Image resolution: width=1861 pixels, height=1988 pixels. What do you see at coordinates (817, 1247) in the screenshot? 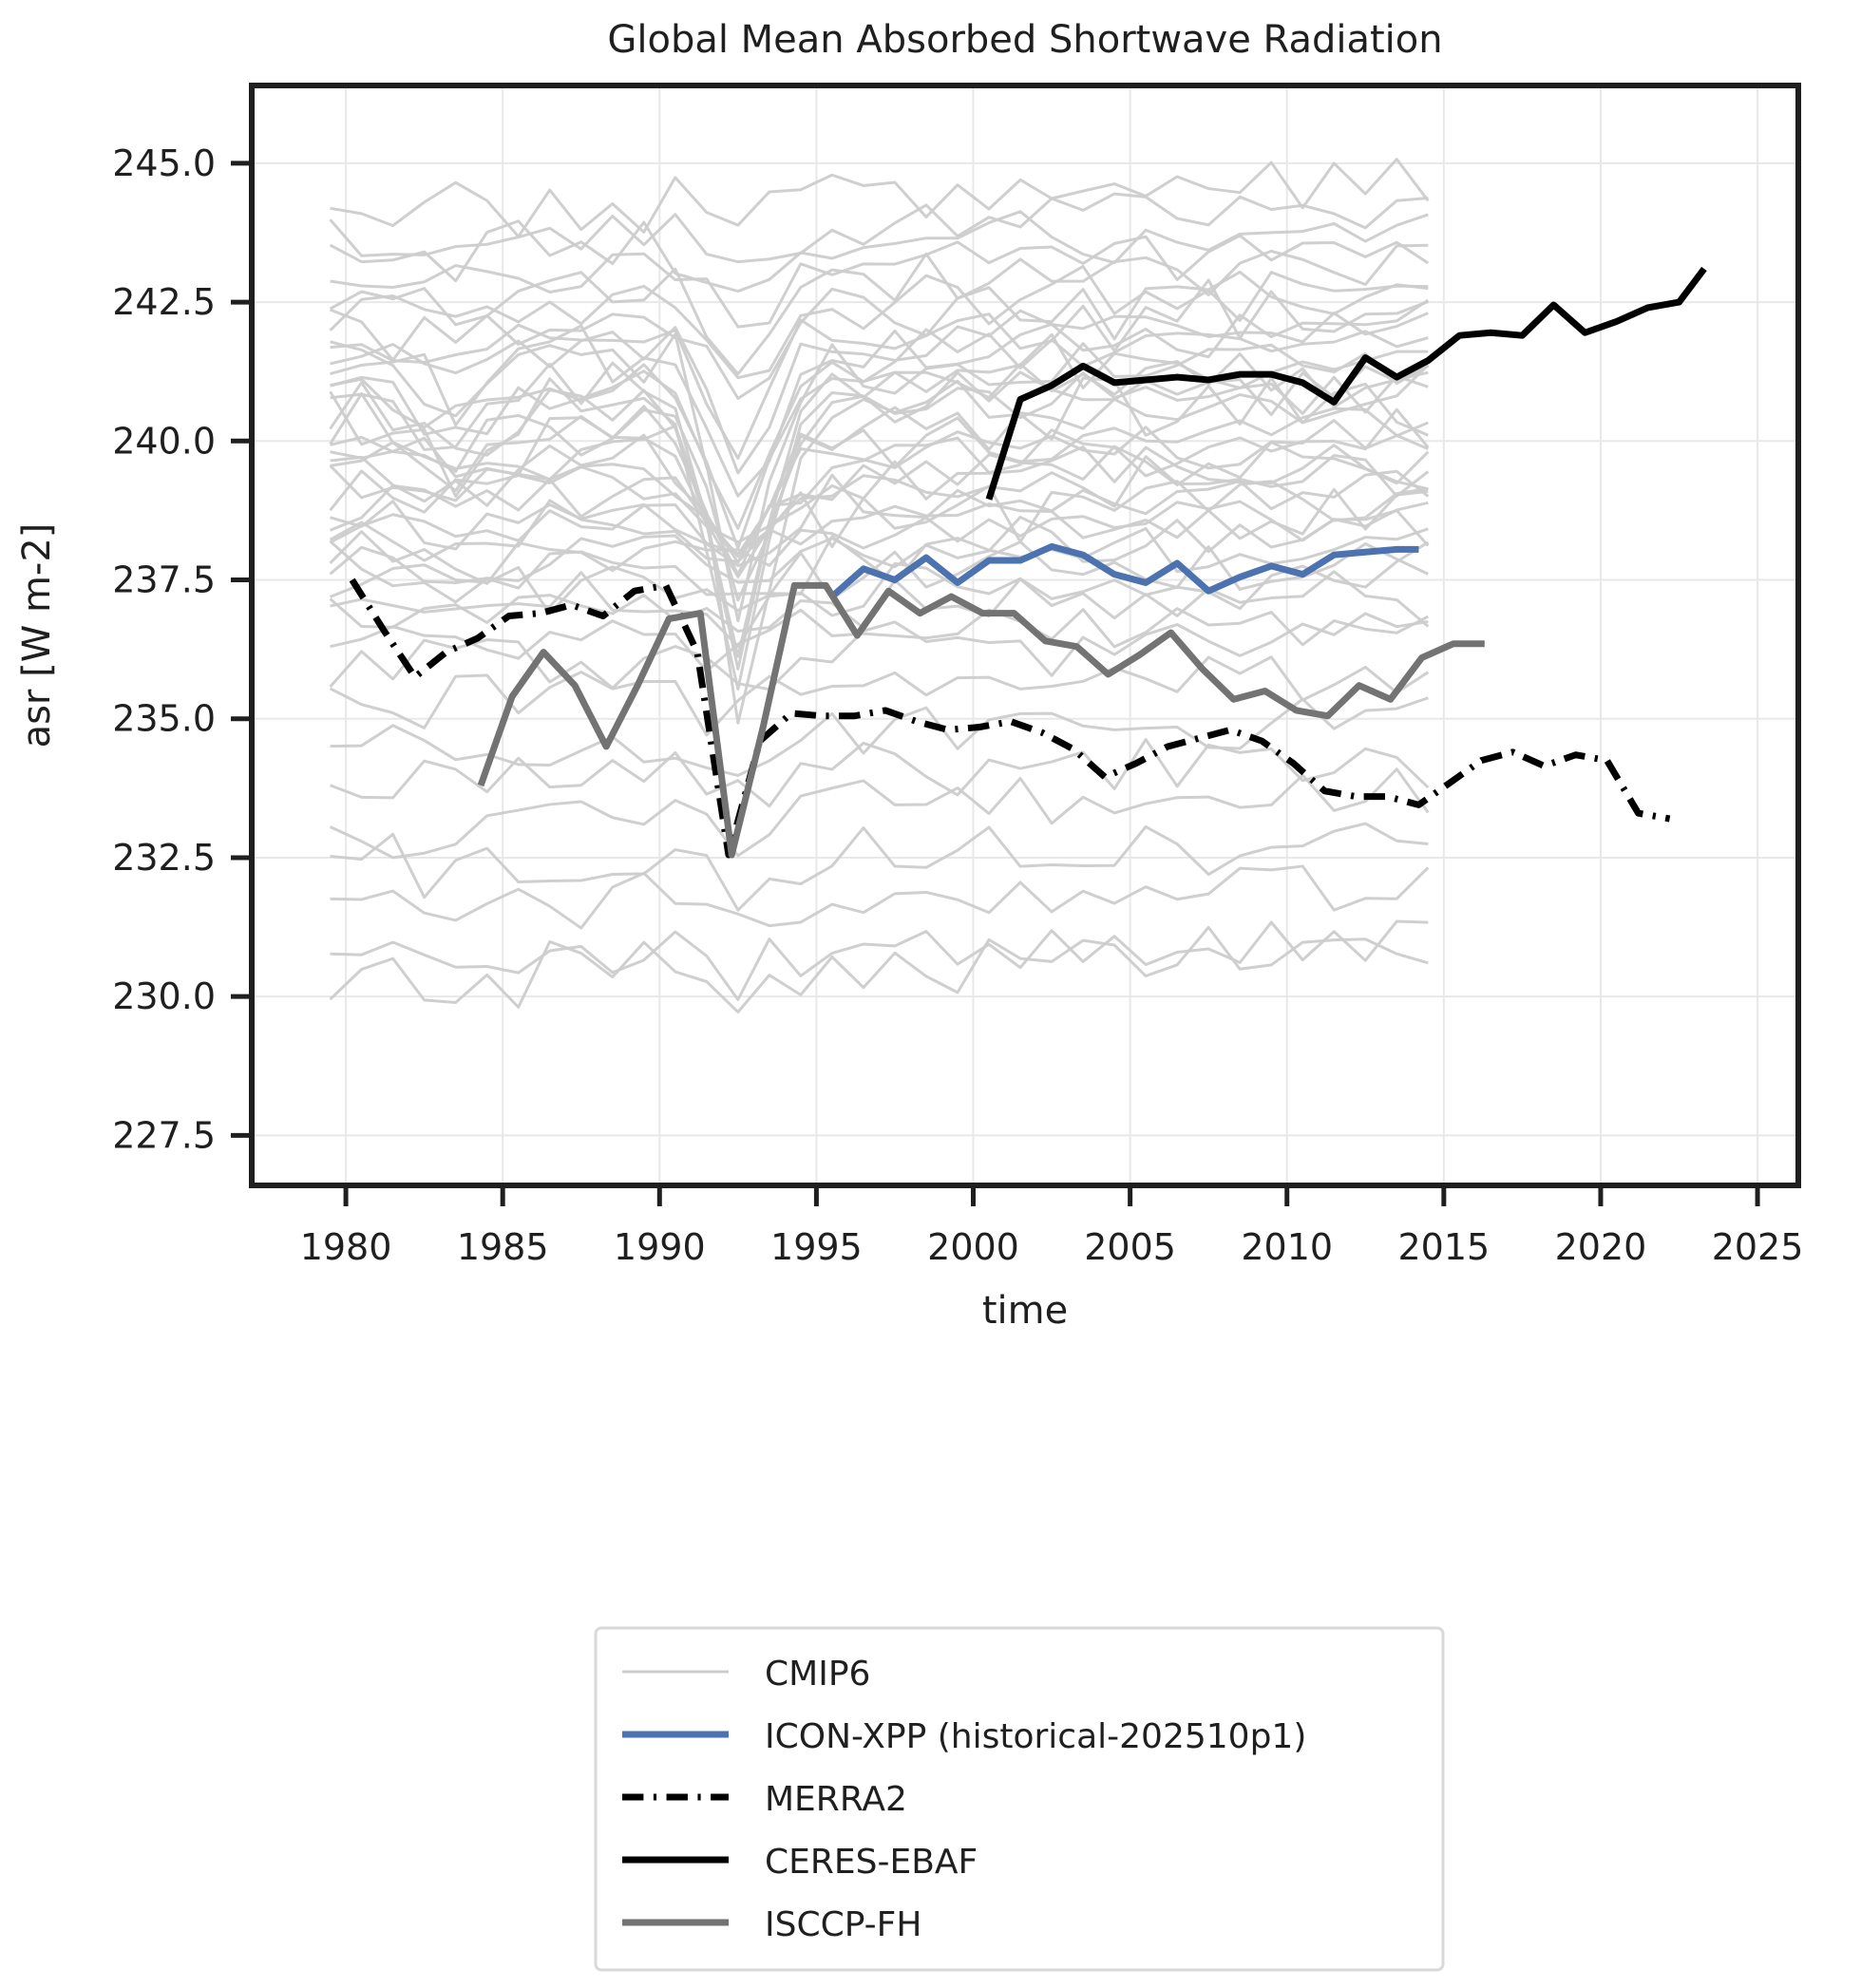
I see `x-tick-label-1995: 1995` at bounding box center [817, 1247].